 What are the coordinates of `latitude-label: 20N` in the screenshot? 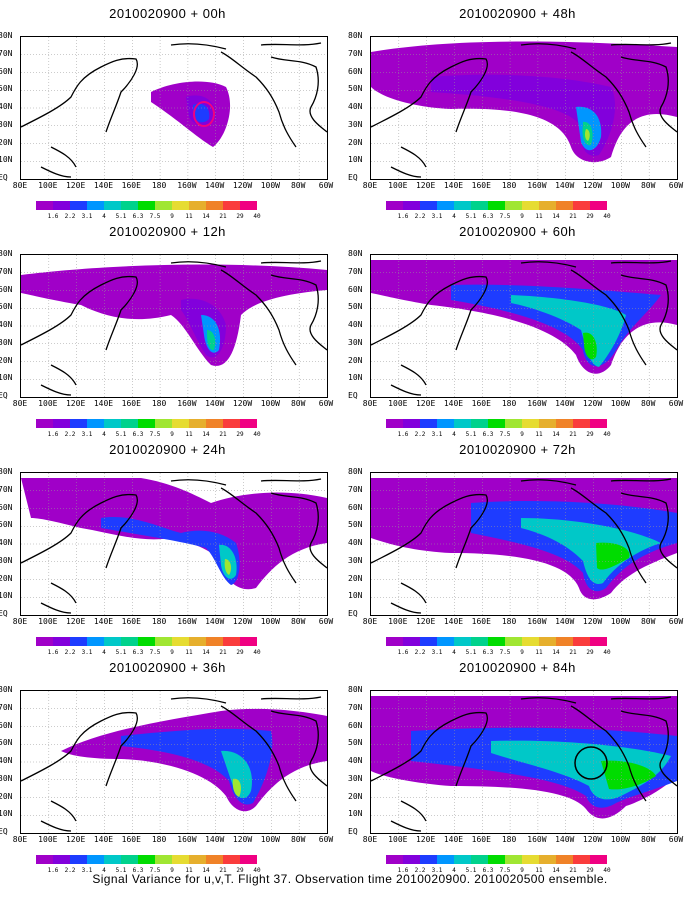 It's located at (355, 142).